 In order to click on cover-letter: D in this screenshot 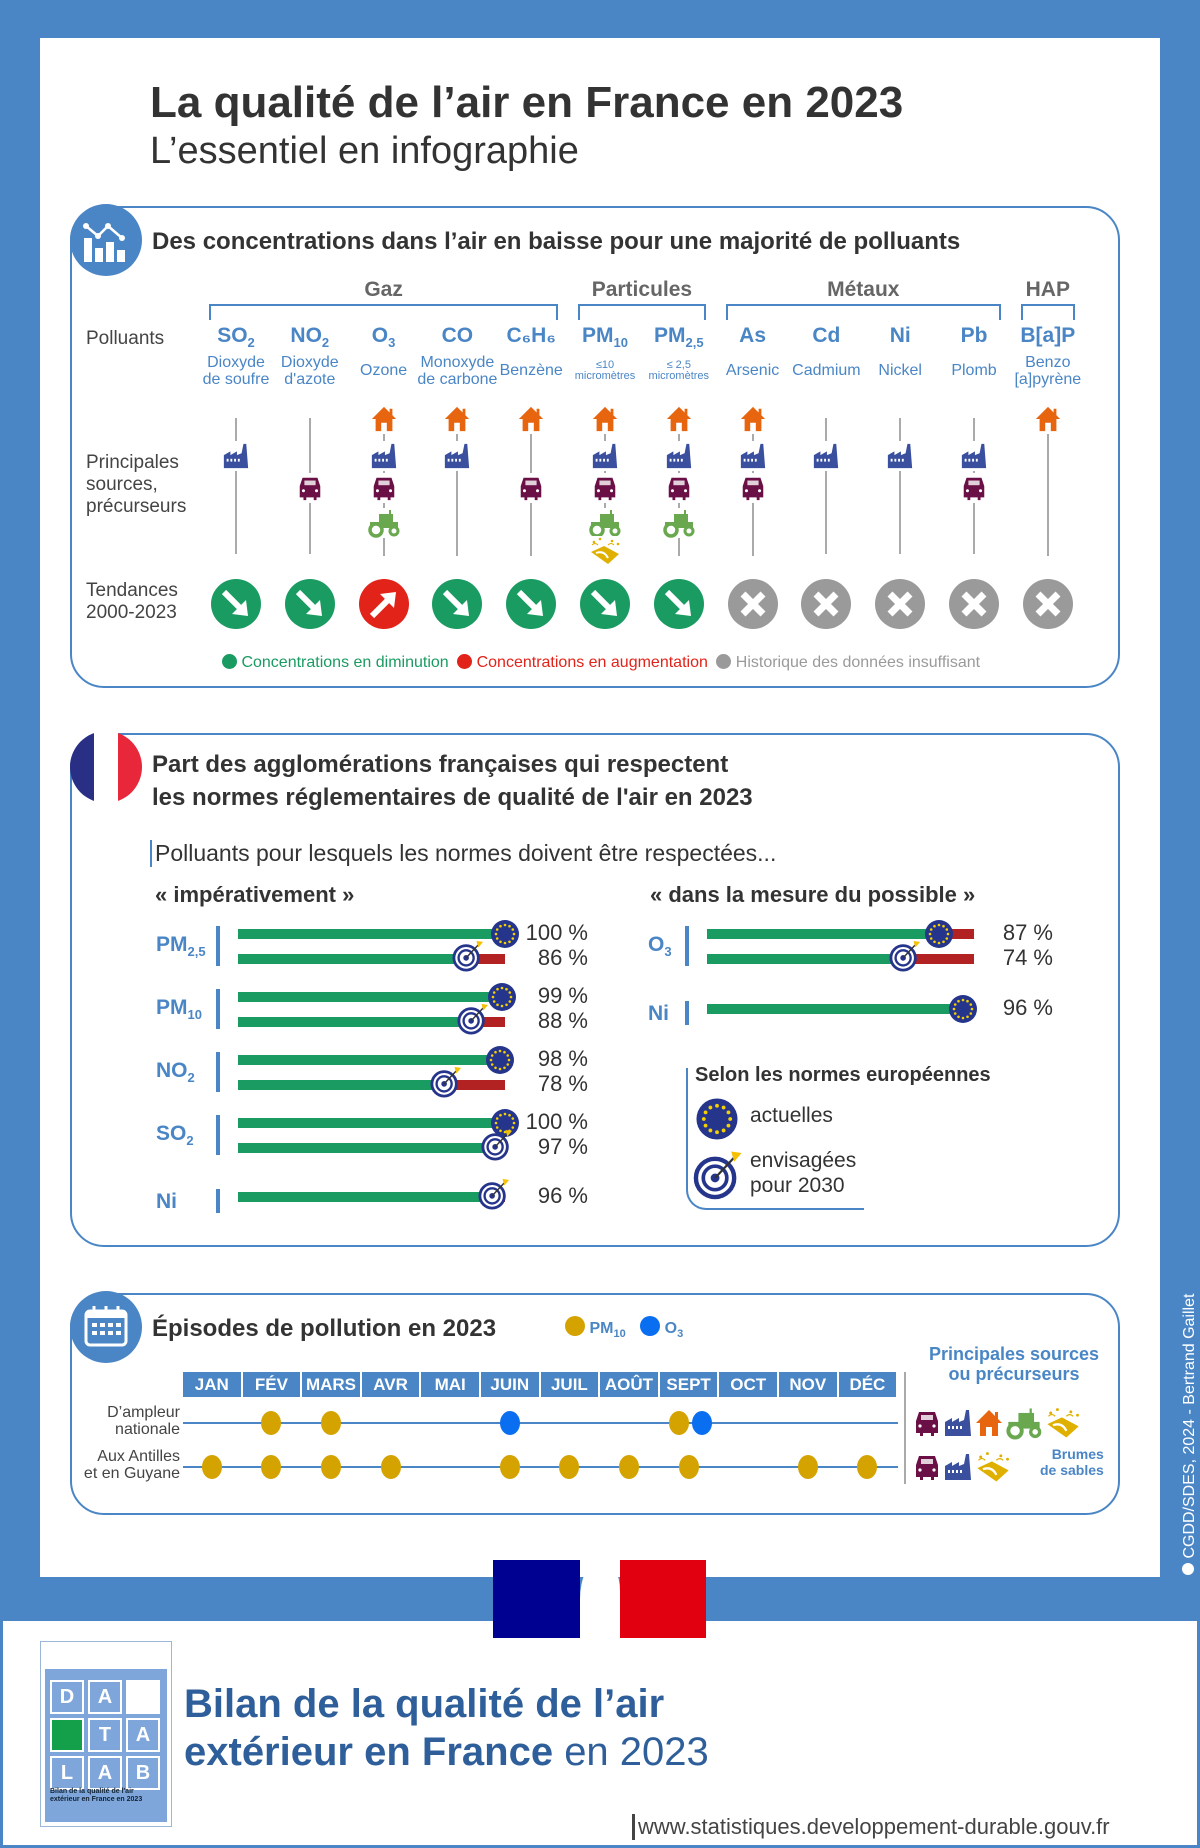, I will do `click(67, 1697)`.